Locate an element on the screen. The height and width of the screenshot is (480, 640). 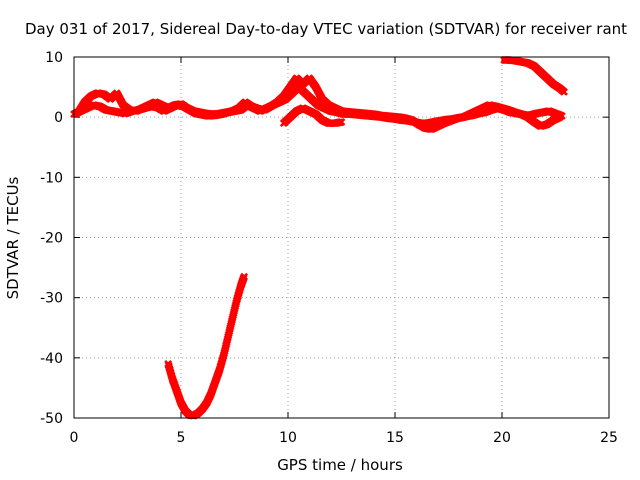
x-tick-label: 15 is located at coordinates (395, 438).